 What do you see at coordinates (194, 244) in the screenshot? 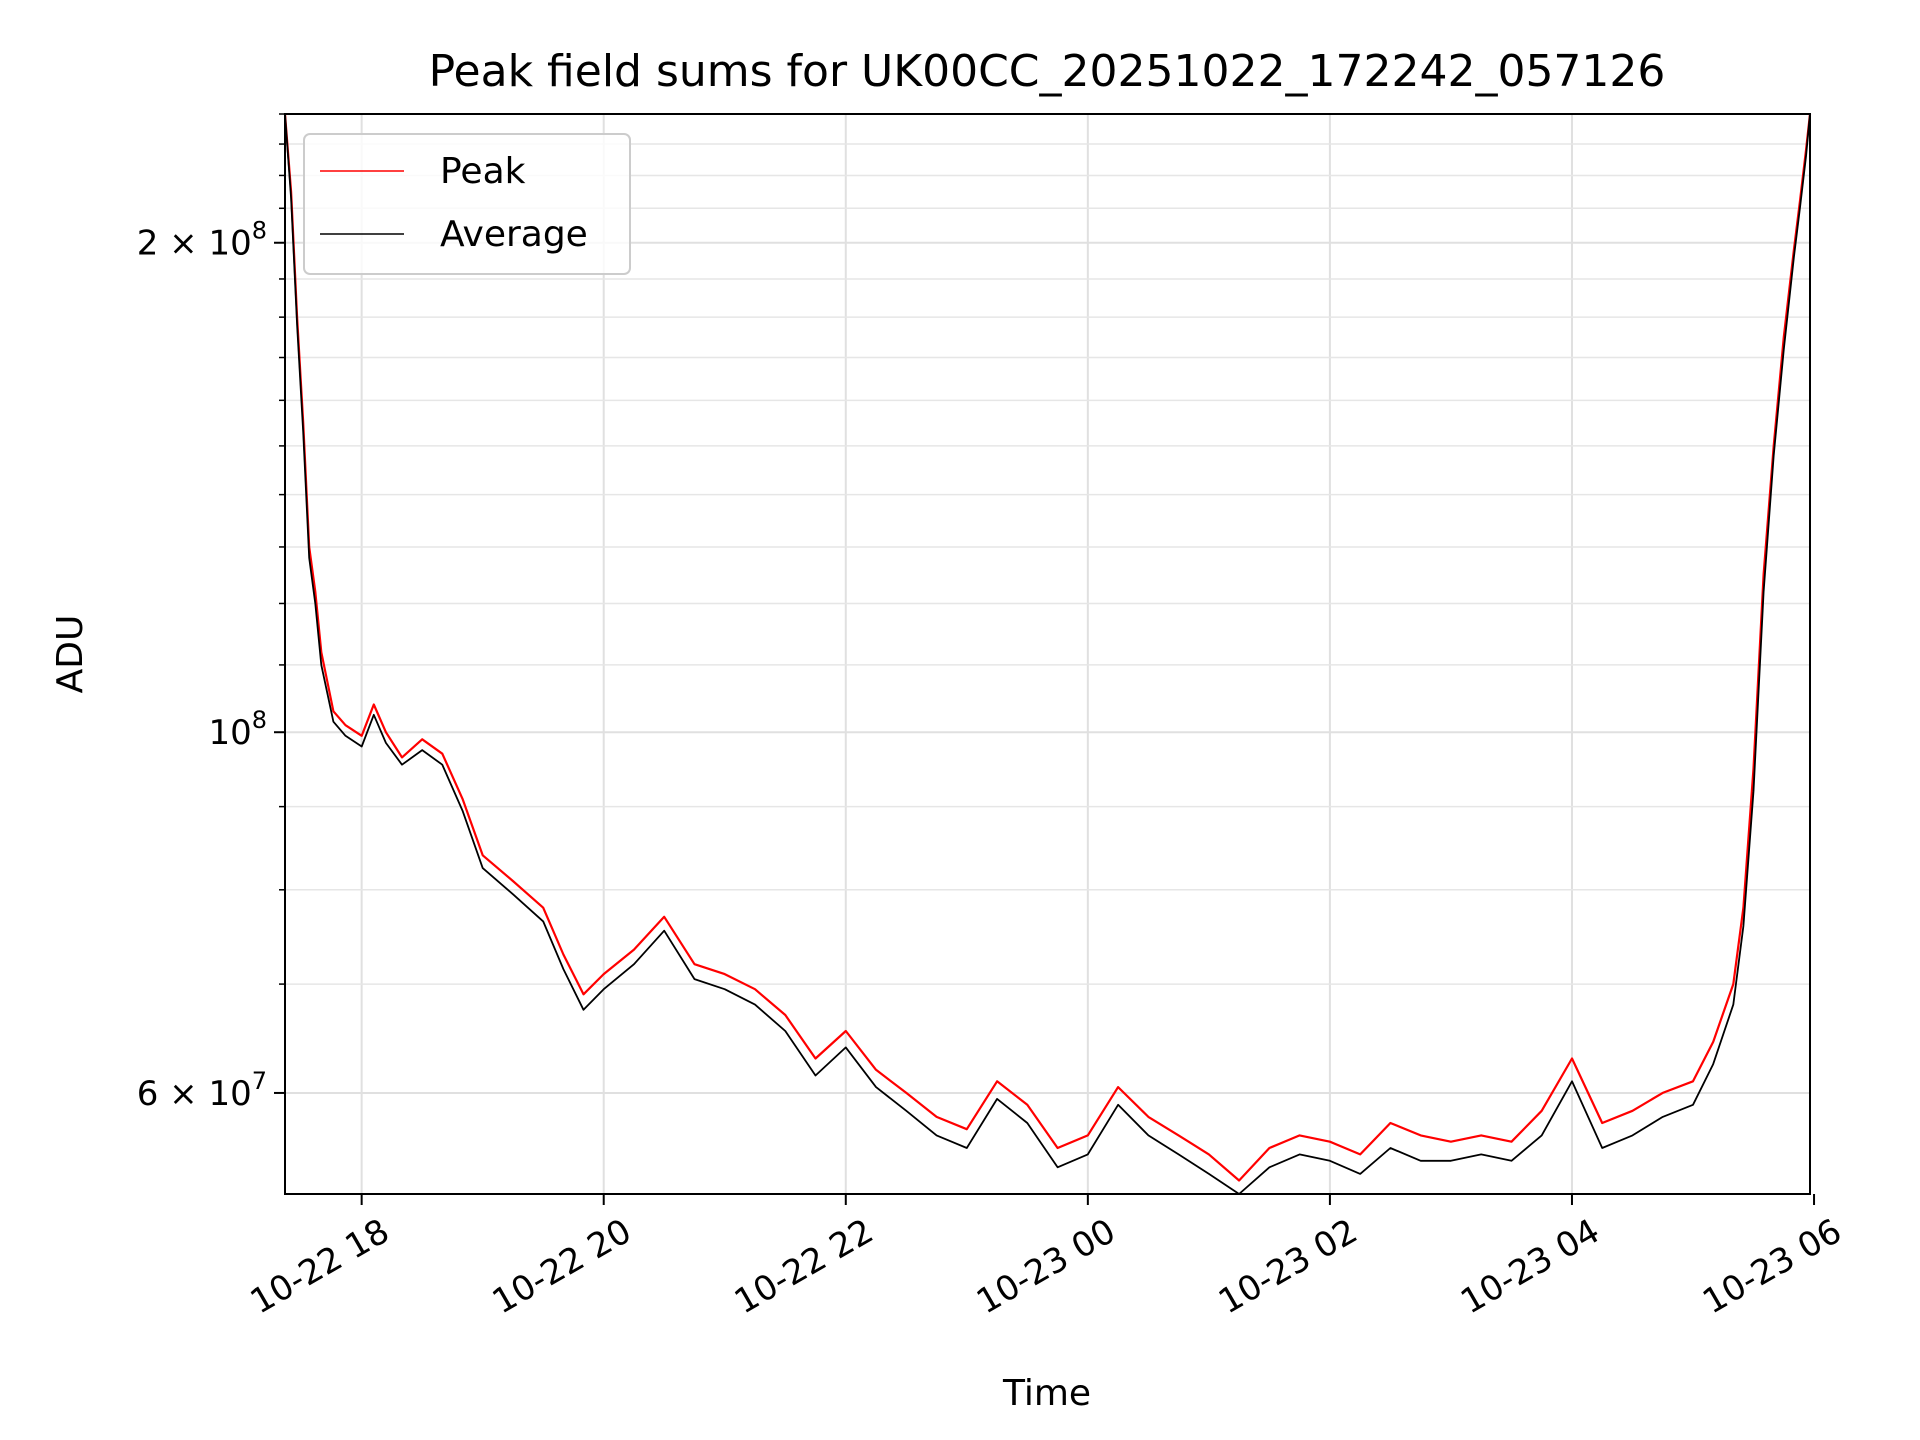
I see `y-tick-base: 2 × 10` at bounding box center [194, 244].